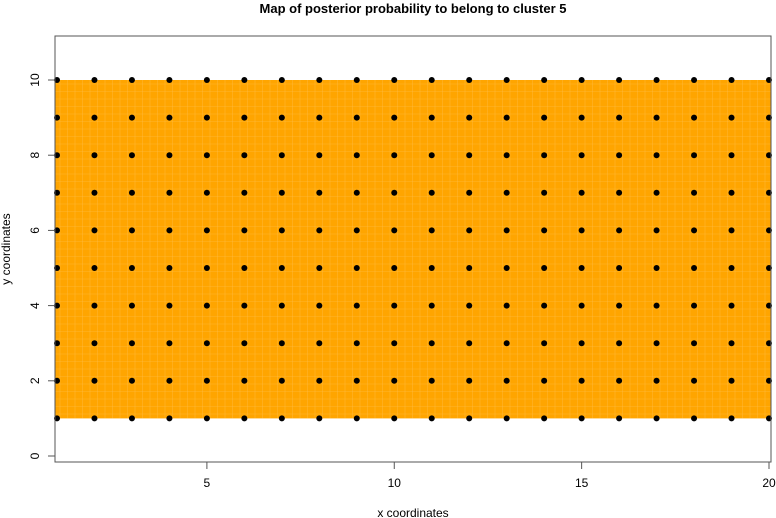 Image resolution: width=776 pixels, height=518 pixels. I want to click on y-tick-label: 6, so click(35, 230).